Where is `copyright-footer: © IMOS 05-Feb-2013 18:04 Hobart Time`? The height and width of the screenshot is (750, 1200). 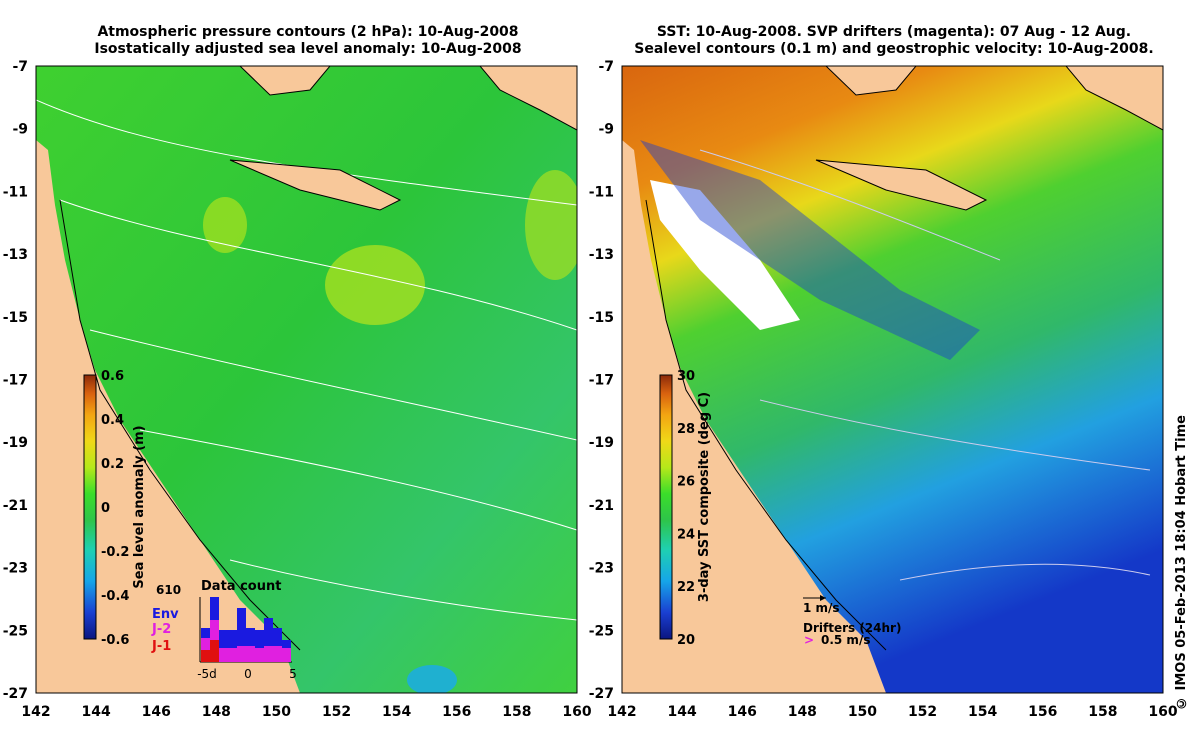
copyright-footer: © IMOS 05-Feb-2013 18:04 Hobart Time is located at coordinates (1181, 562).